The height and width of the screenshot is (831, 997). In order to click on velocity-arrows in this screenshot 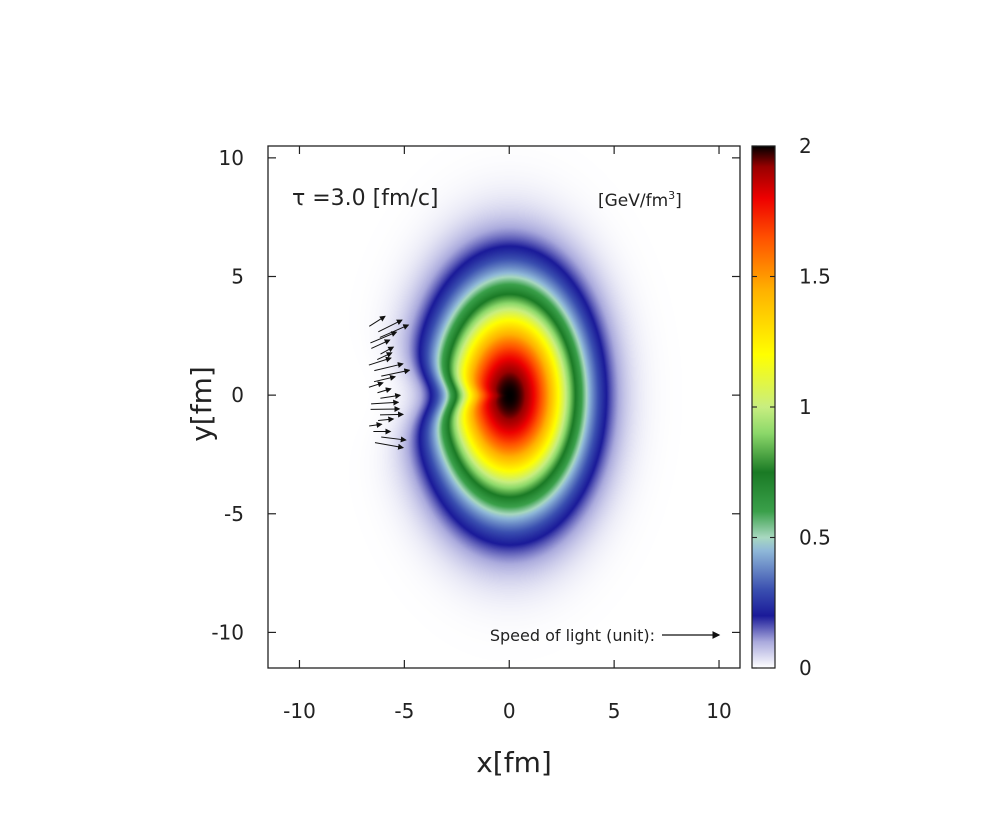, I will do `click(389, 382)`.